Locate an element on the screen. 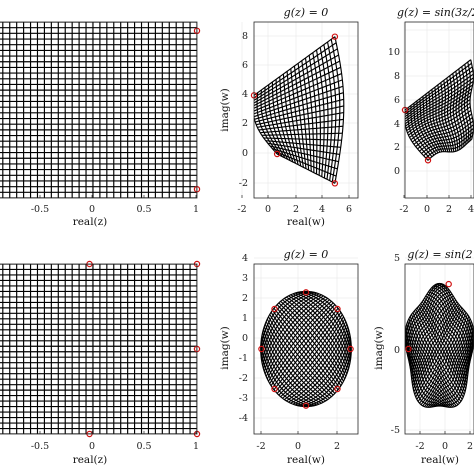 The height and width of the screenshot is (474, 474). y-tick-label: 6 is located at coordinates (245, 65).